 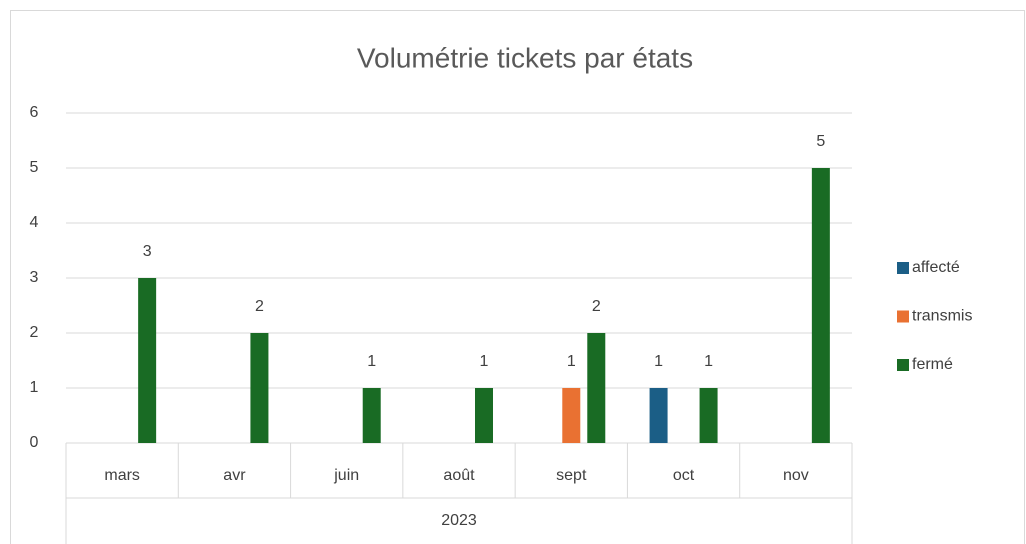 I want to click on y-tick-label: 0, so click(x=34, y=442).